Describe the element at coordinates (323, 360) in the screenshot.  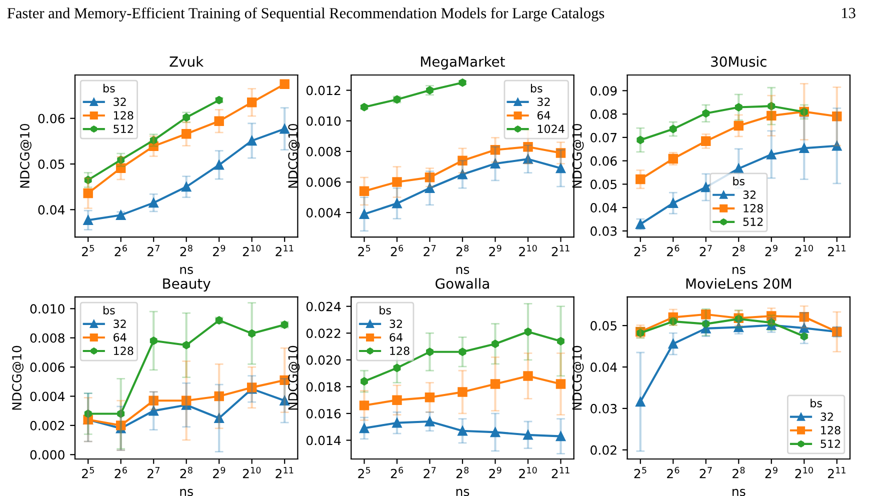
I see `y-tick-label: 0.020` at that location.